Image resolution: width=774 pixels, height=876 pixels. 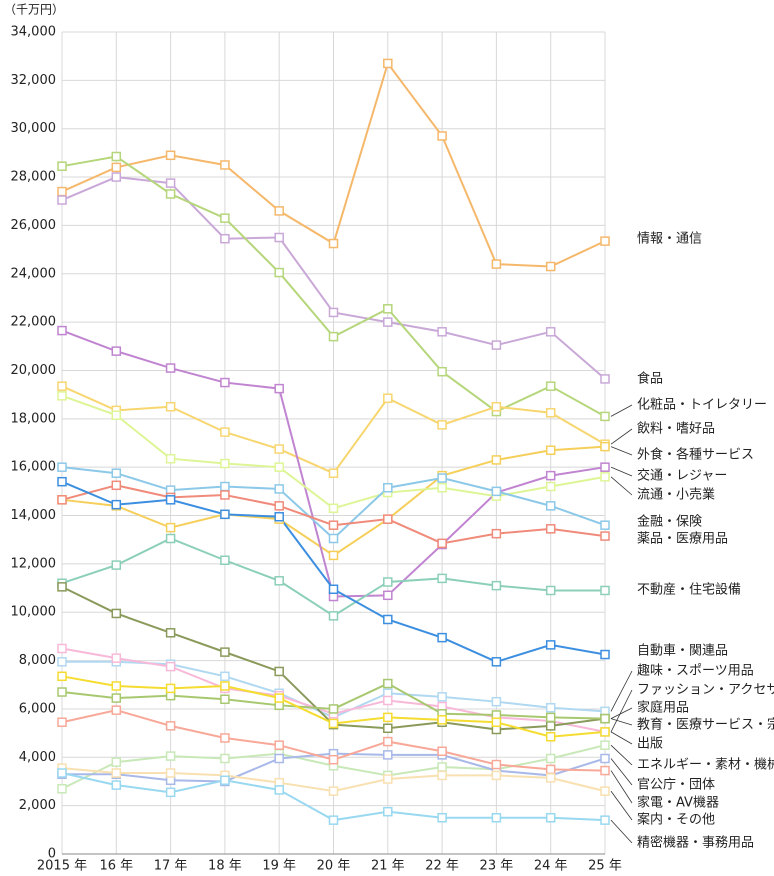 What do you see at coordinates (663, 708) in the screenshot?
I see `series-label: 家庭用品` at bounding box center [663, 708].